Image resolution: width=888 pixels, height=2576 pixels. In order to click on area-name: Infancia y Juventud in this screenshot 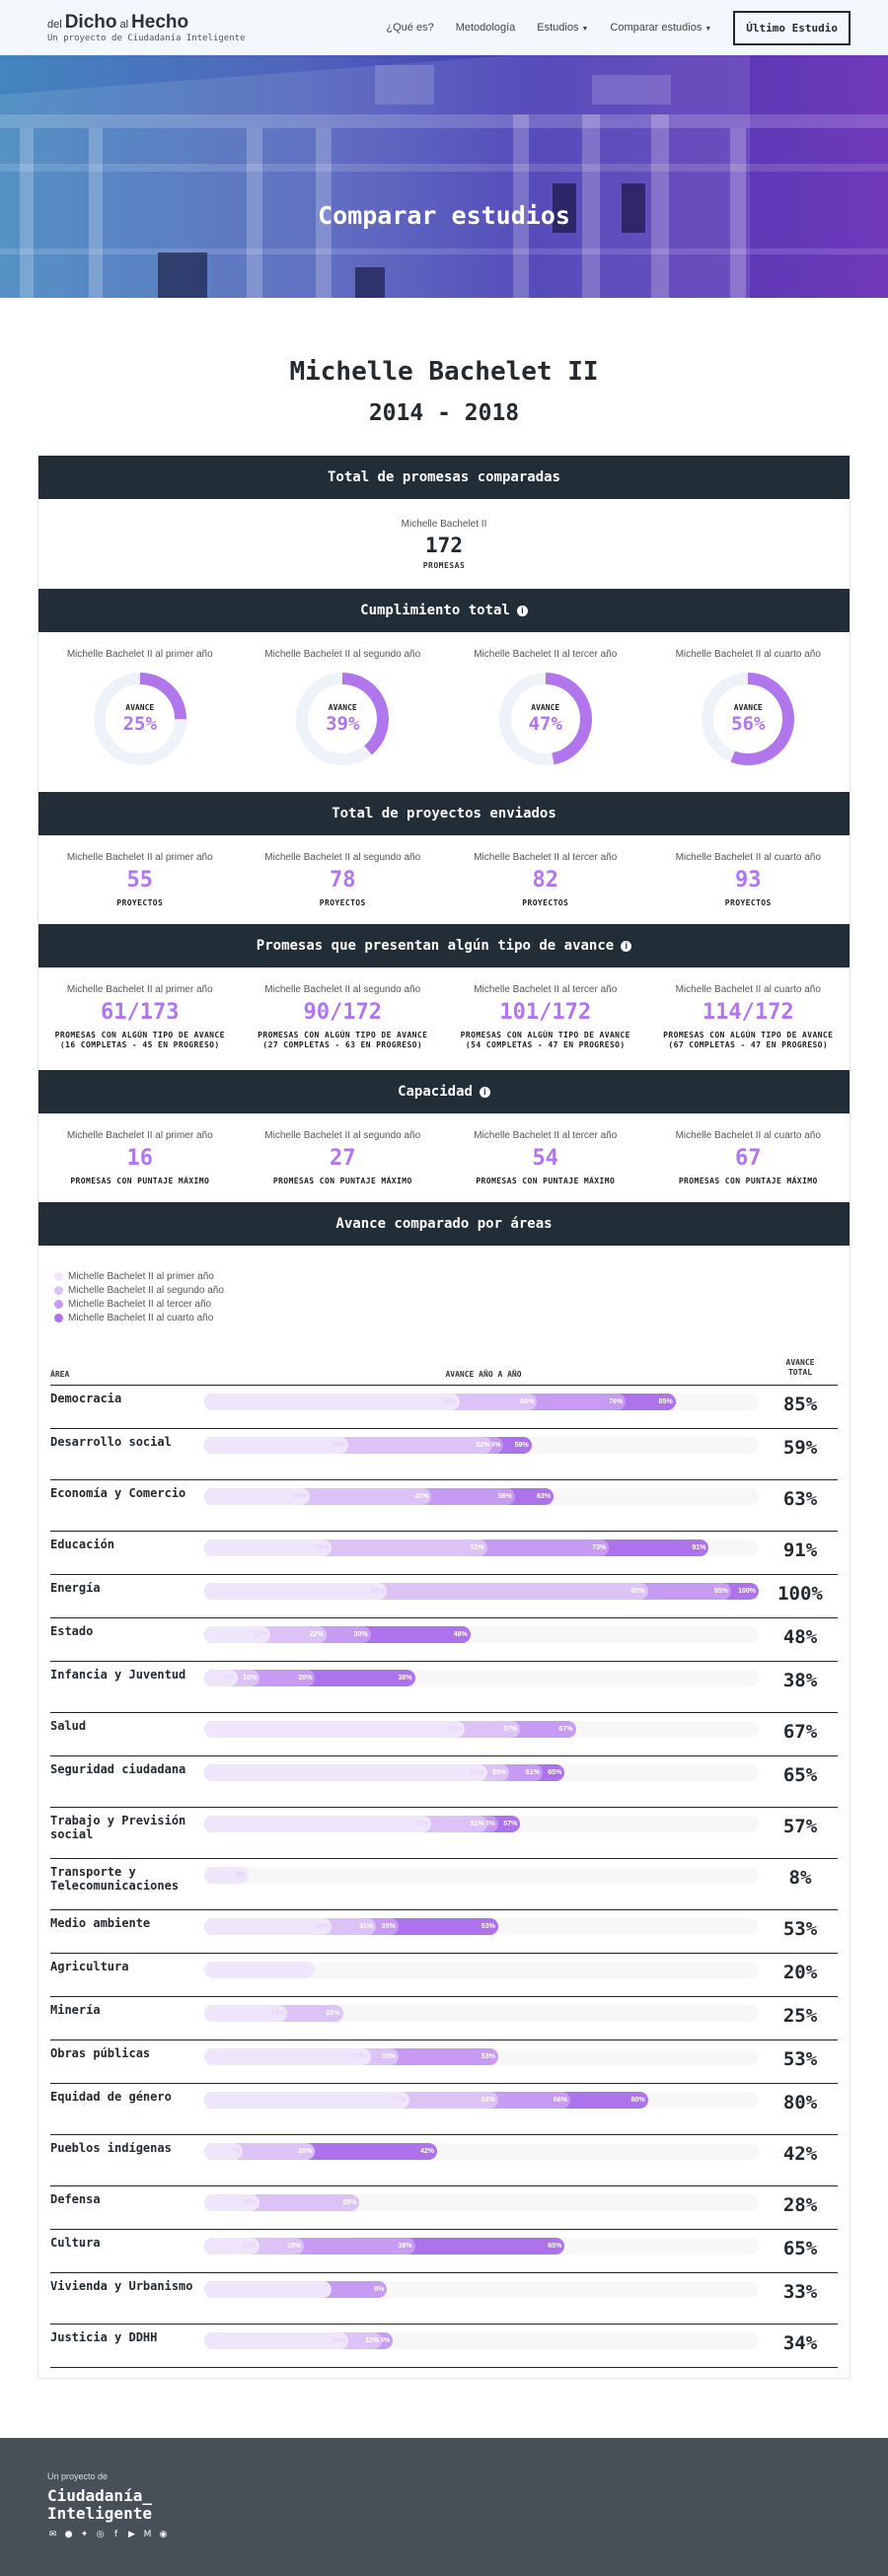, I will do `click(118, 1675)`.